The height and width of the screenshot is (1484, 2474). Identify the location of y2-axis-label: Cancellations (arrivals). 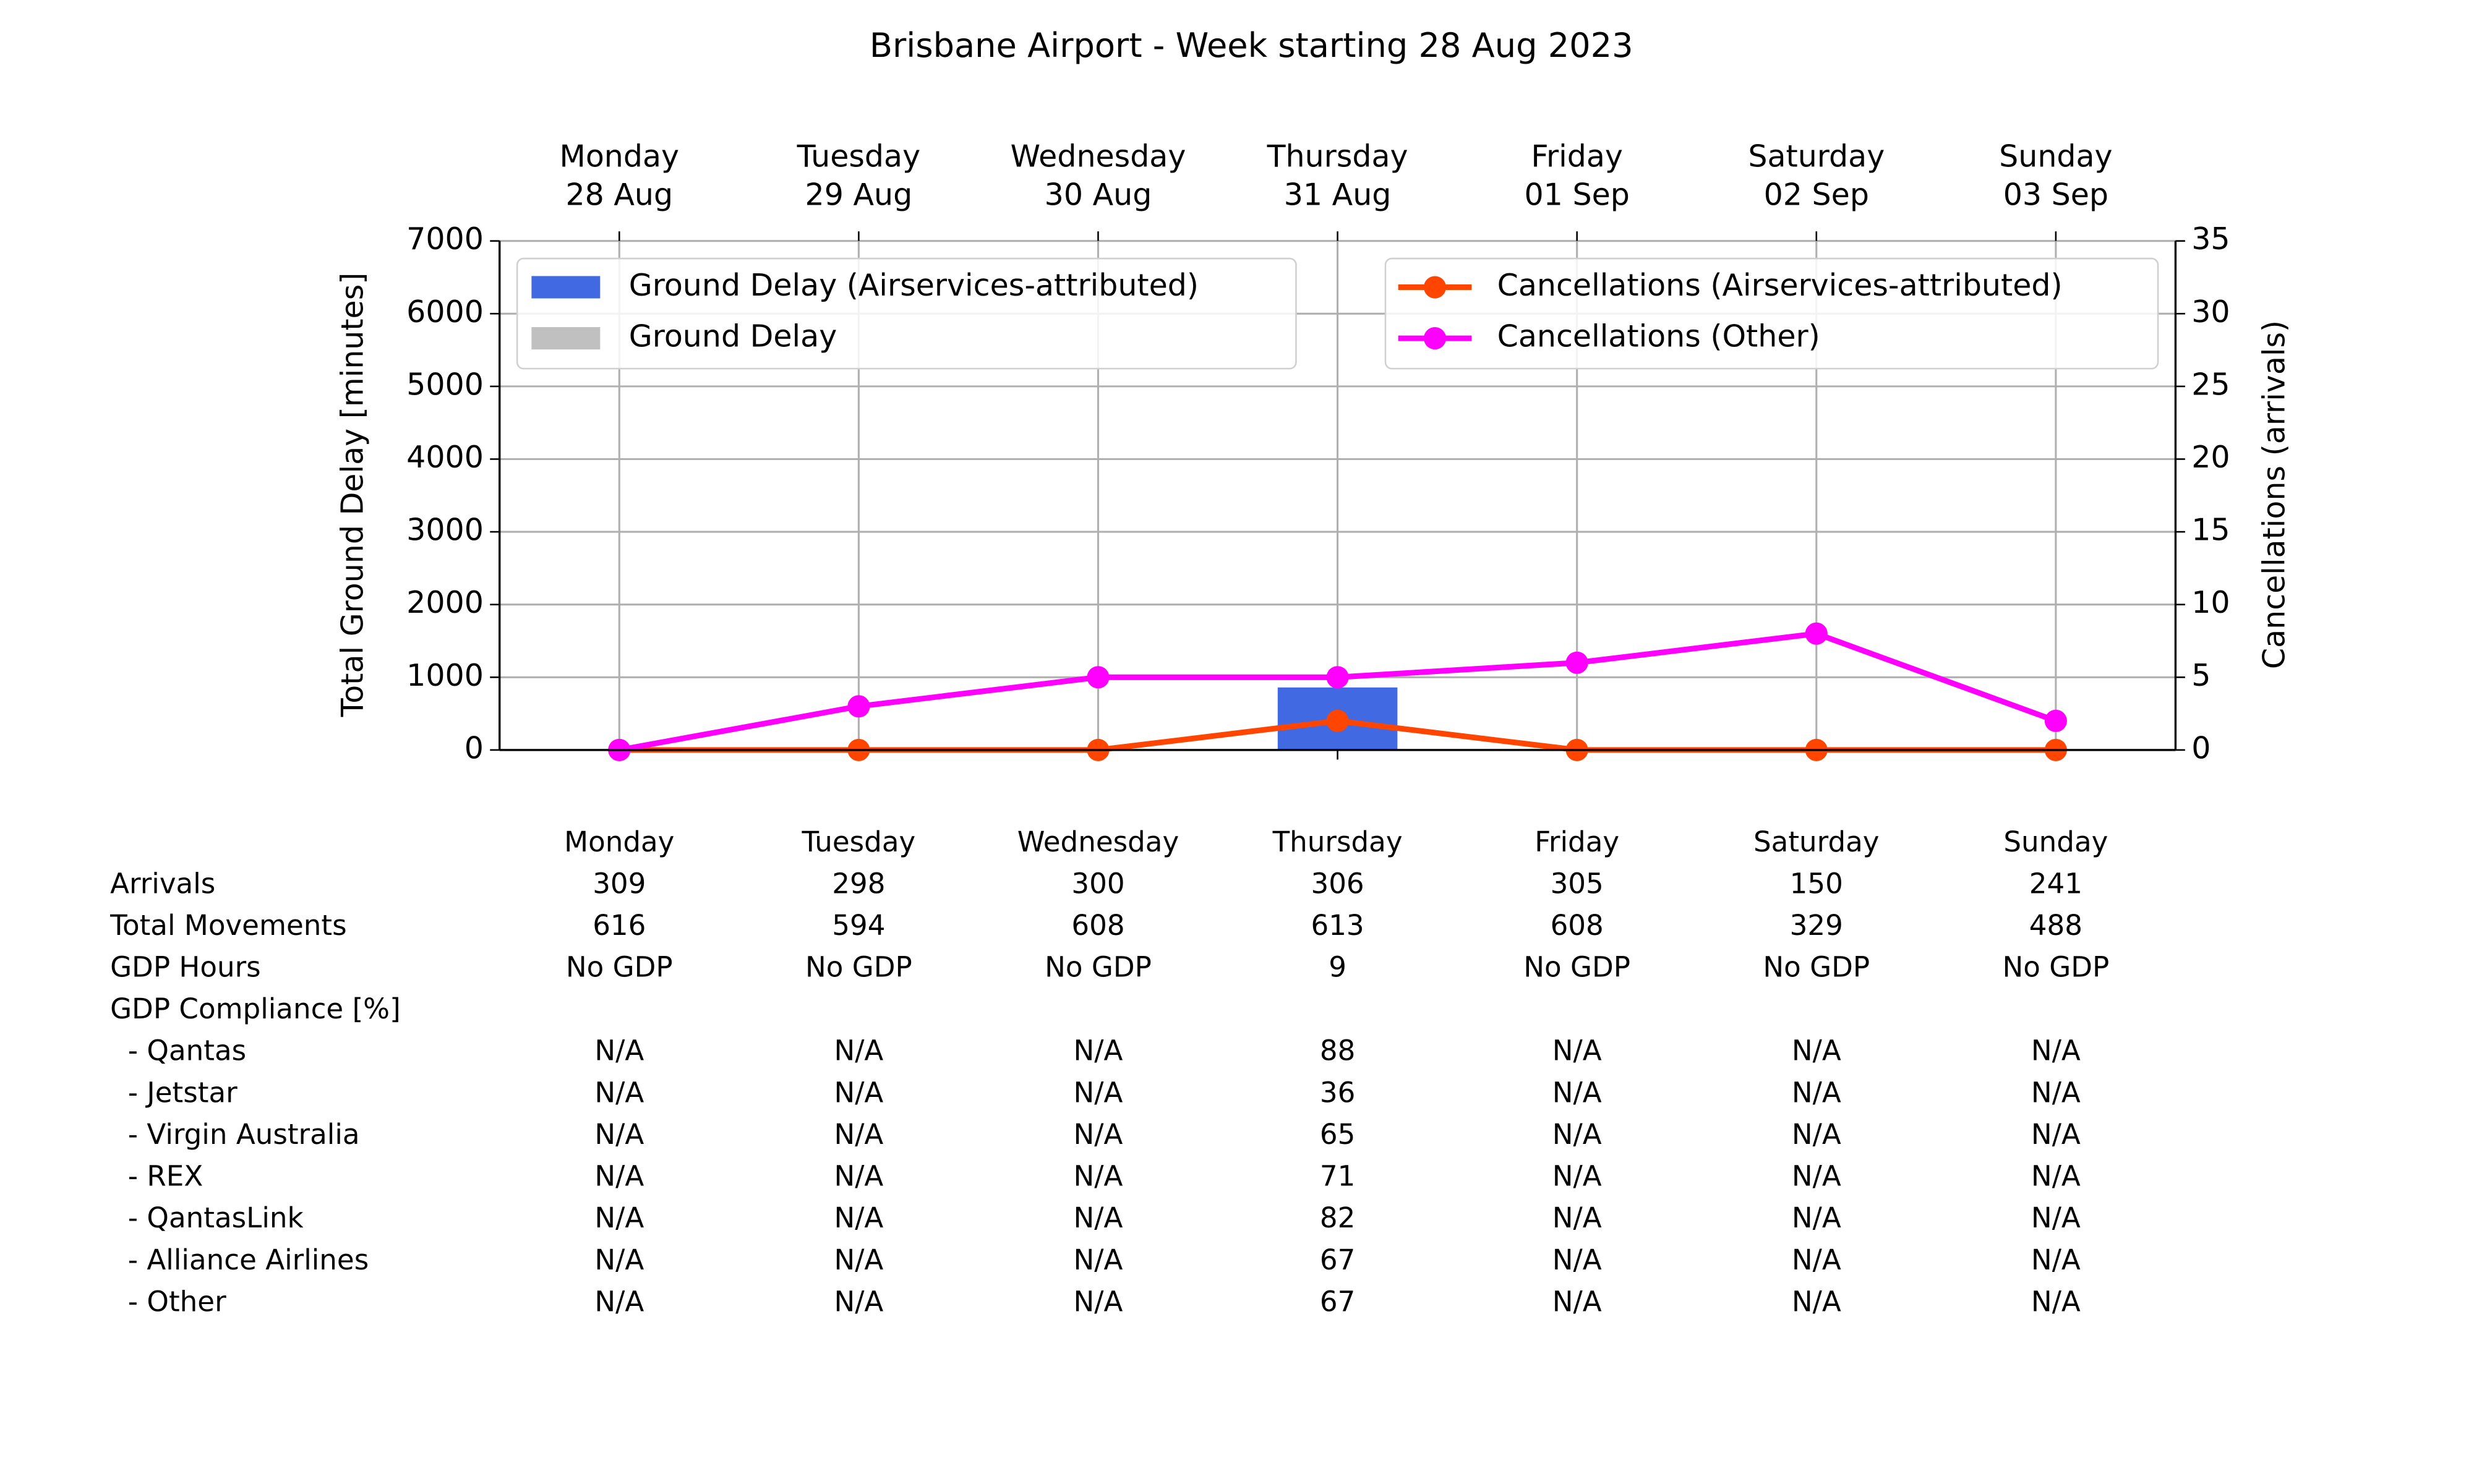
(2274, 494).